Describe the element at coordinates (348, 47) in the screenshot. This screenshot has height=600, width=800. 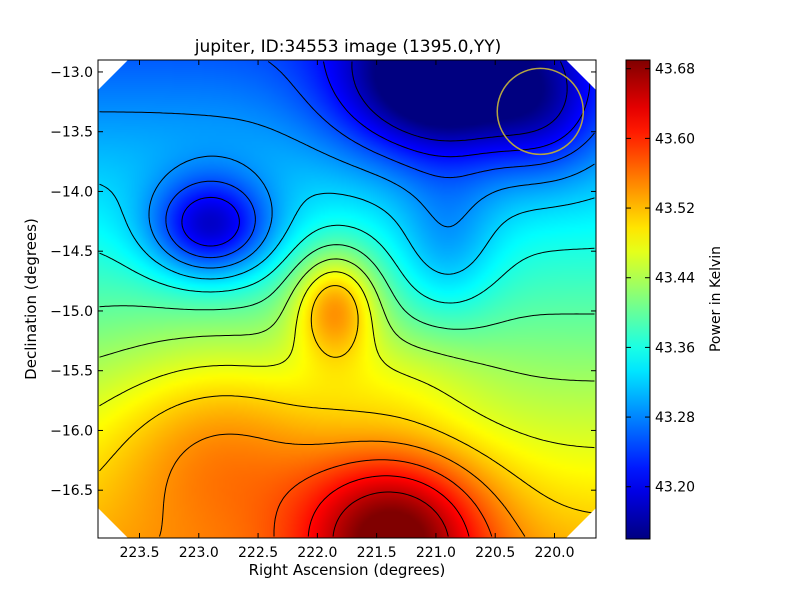
I see `chart-title: jupiter, ID:34553 image (1395.0,YY)` at that location.